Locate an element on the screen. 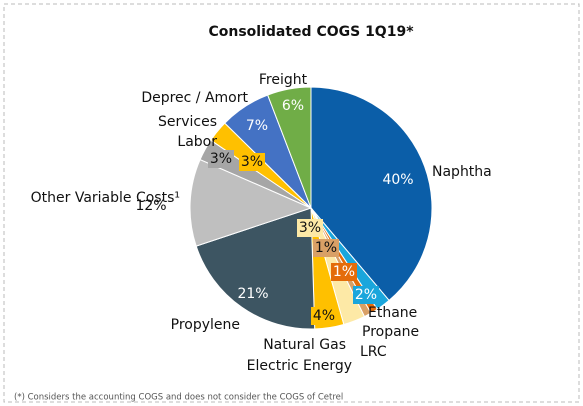 This screenshot has width=583, height=406. category-label: Other Variable Costs¹ is located at coordinates (105, 198).